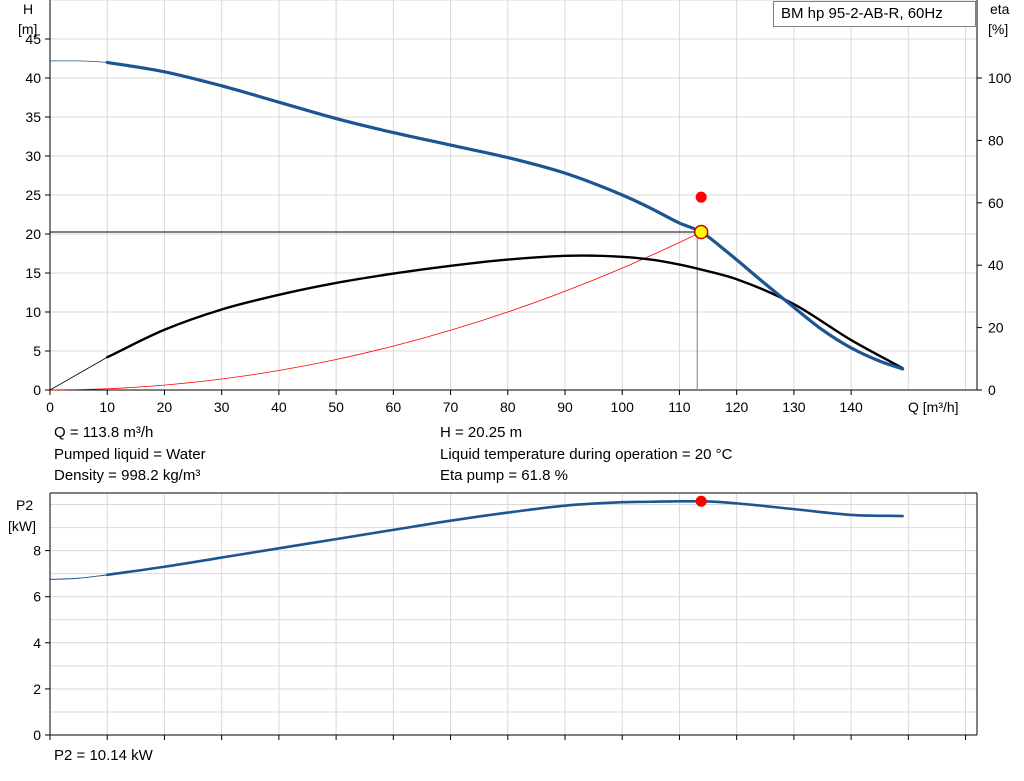 The height and width of the screenshot is (781, 1024). What do you see at coordinates (37, 551) in the screenshot?
I see `p2-y-tick-label: 8` at bounding box center [37, 551].